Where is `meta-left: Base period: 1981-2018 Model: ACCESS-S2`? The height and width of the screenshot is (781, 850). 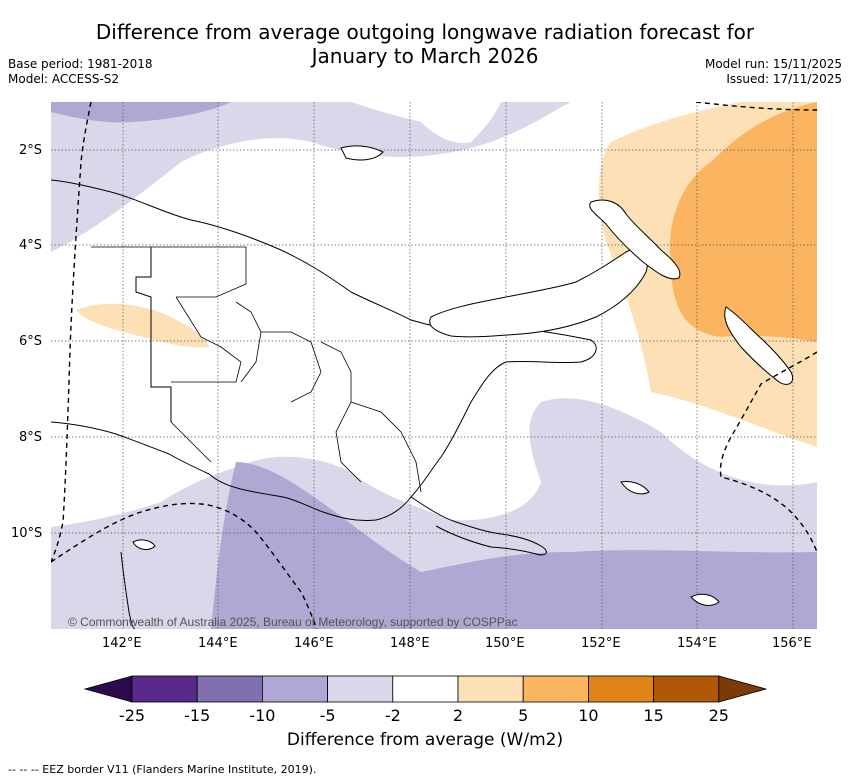
meta-left: Base period: 1981-2018 Model: ACCESS-S2 is located at coordinates (80, 72).